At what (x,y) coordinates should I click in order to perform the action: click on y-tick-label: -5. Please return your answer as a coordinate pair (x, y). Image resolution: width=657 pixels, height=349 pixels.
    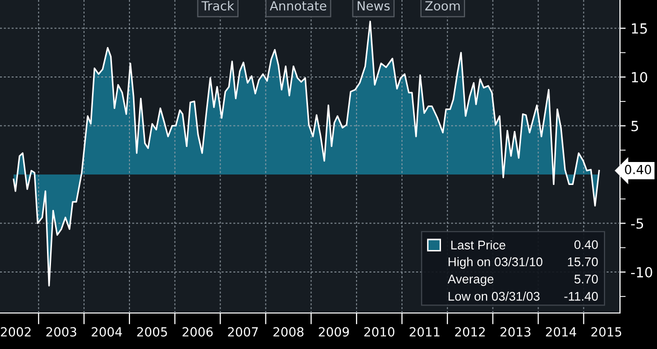
    Looking at the image, I should click on (637, 223).